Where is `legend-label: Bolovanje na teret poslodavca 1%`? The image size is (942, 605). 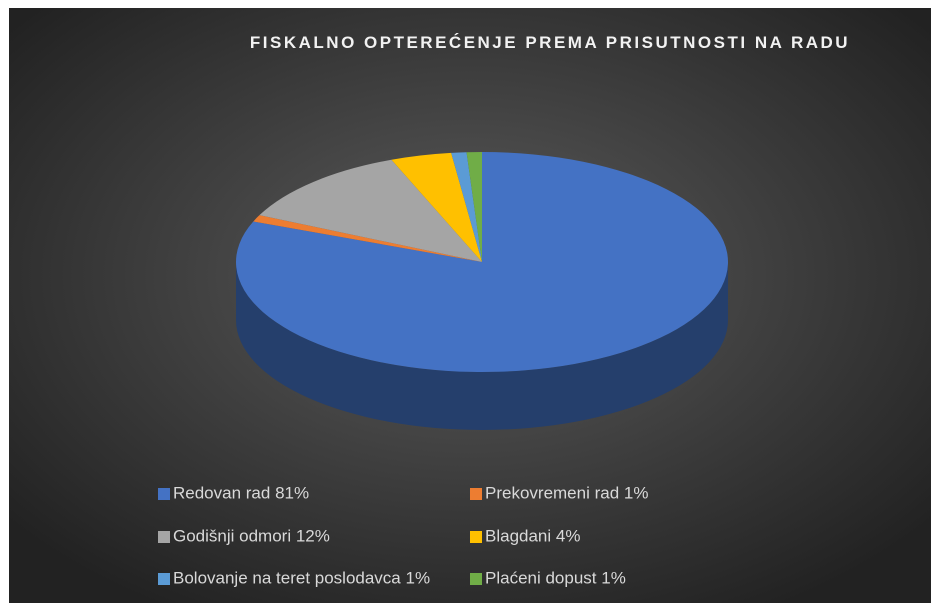
legend-label: Bolovanje na teret poslodavca 1% is located at coordinates (301, 577).